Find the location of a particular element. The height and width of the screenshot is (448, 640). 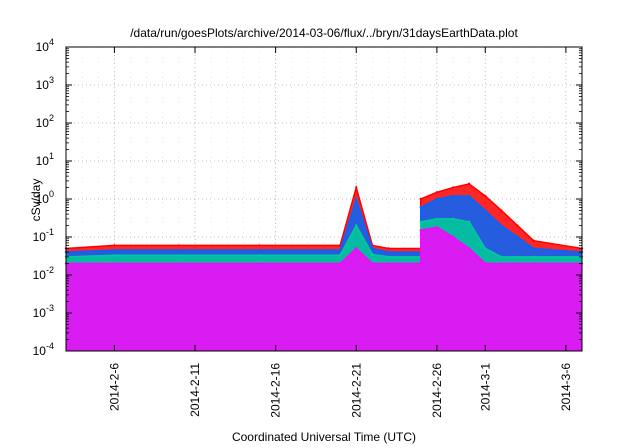

y-axis-label: cSv/day is located at coordinates (36, 200).